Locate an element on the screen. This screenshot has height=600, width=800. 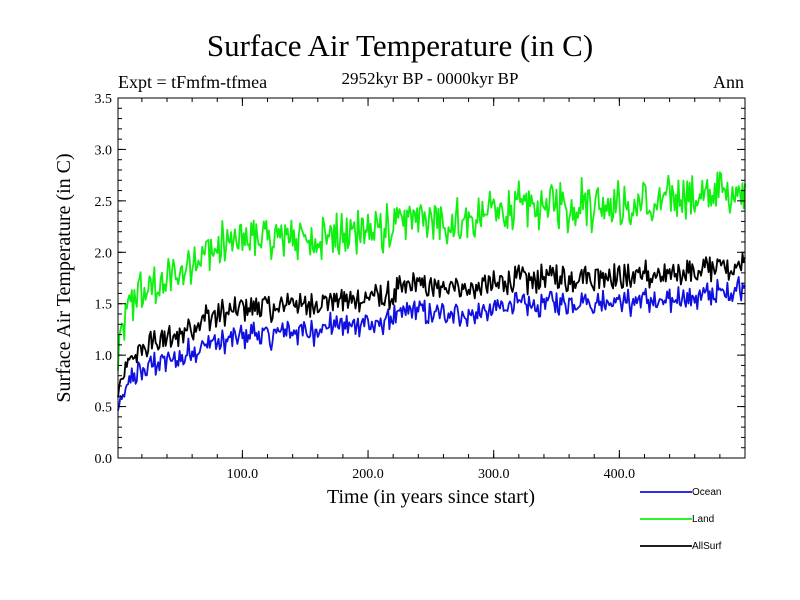
y-axis-title: Surface Air Temperature (in C) is located at coordinates (64, 277).